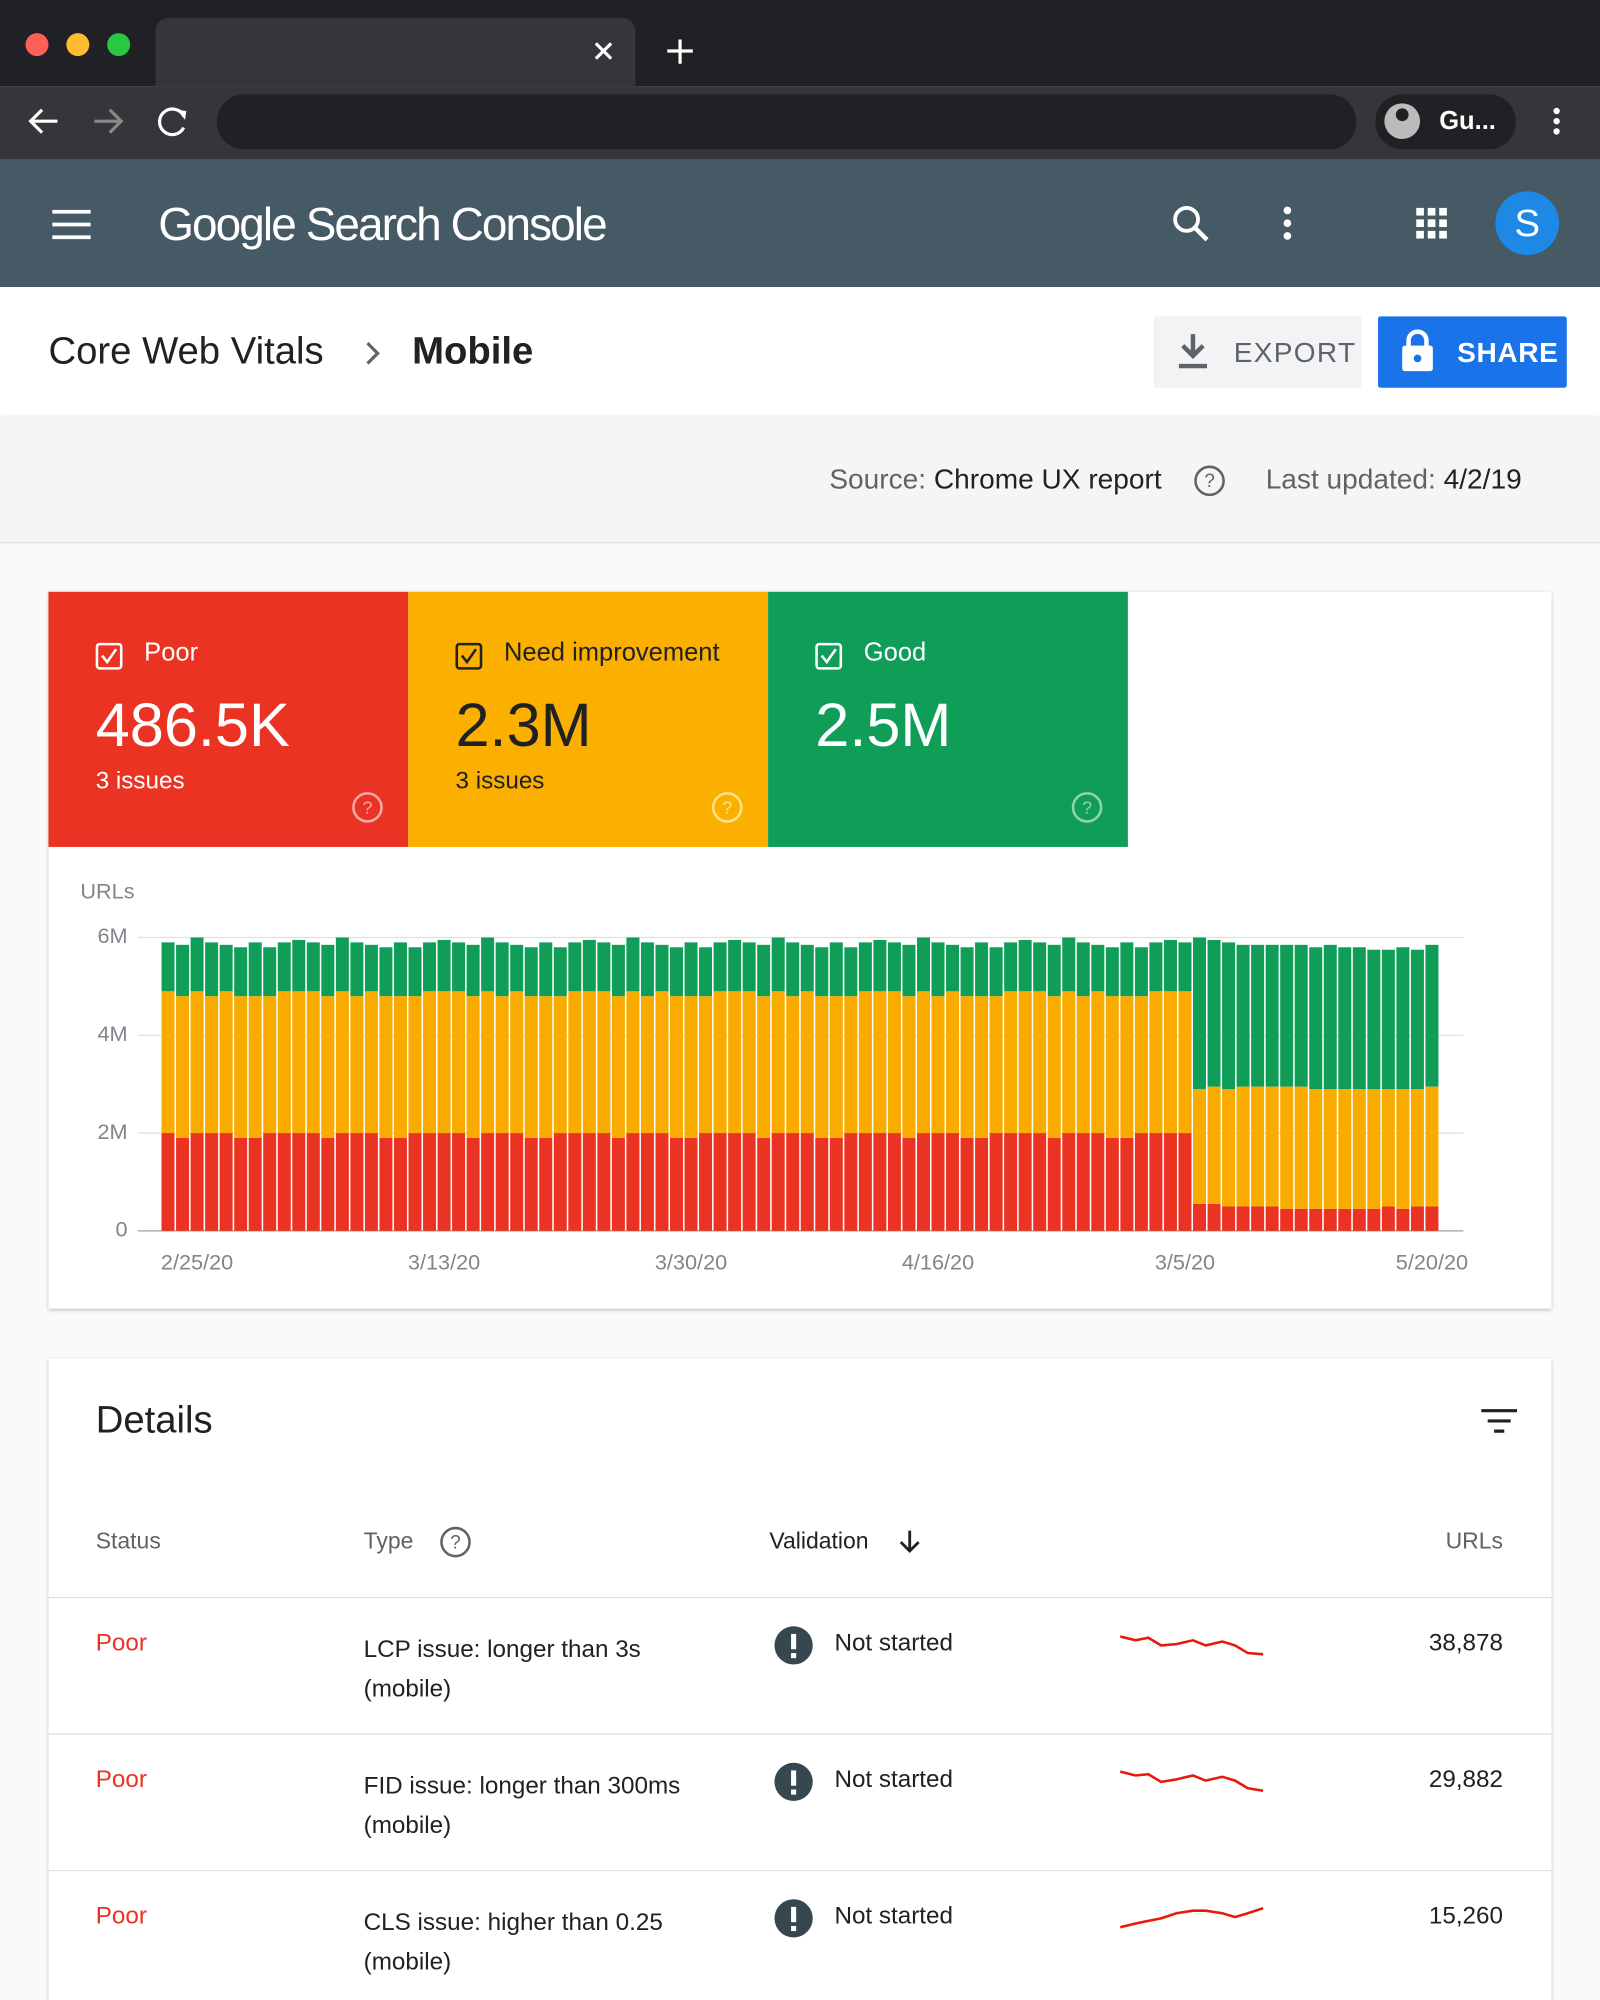 The width and height of the screenshot is (1600, 2000). Describe the element at coordinates (819, 1541) in the screenshot. I see `column-header: Validation` at that location.